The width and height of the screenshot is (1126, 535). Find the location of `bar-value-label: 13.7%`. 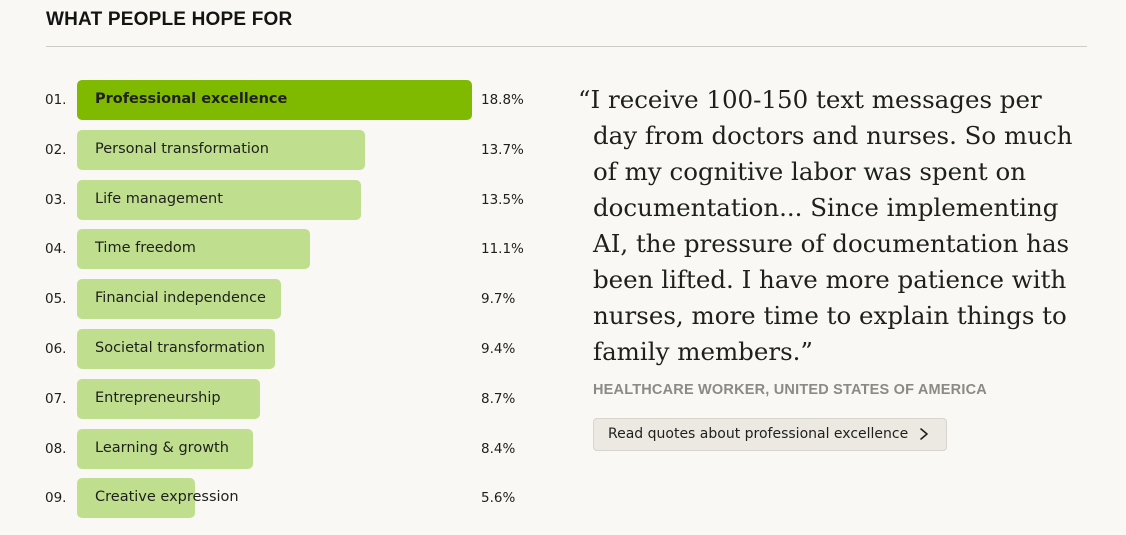

bar-value-label: 13.7% is located at coordinates (502, 149).